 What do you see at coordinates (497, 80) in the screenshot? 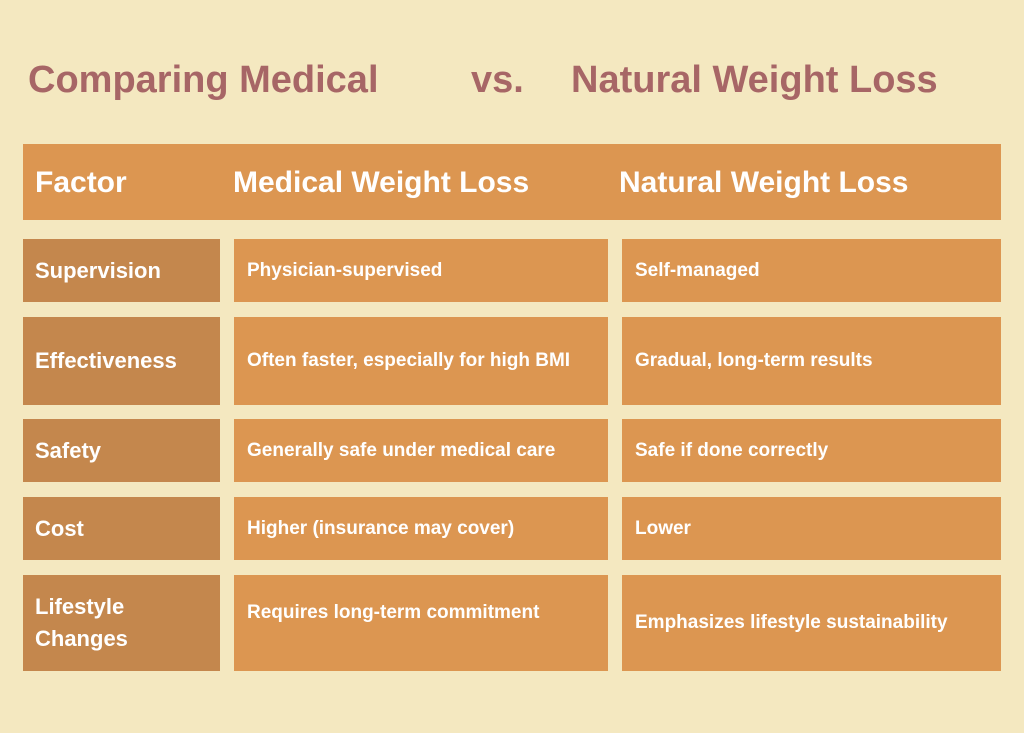
I see `title-vs: vs.` at bounding box center [497, 80].